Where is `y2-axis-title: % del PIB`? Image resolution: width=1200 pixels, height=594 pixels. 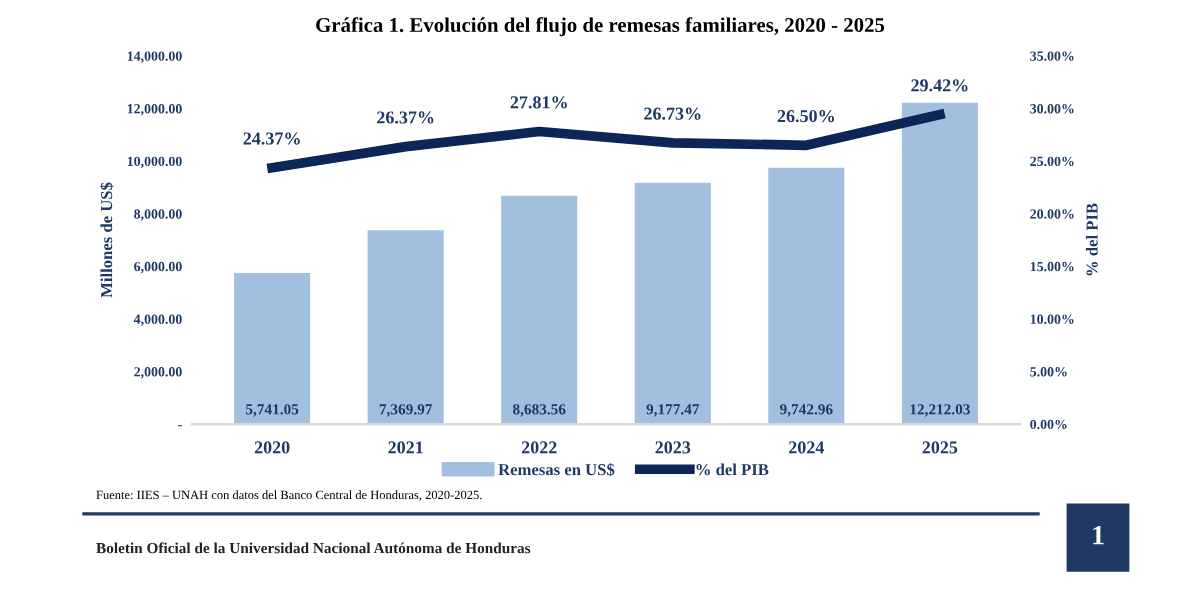
y2-axis-title: % del PIB is located at coordinates (1091, 239).